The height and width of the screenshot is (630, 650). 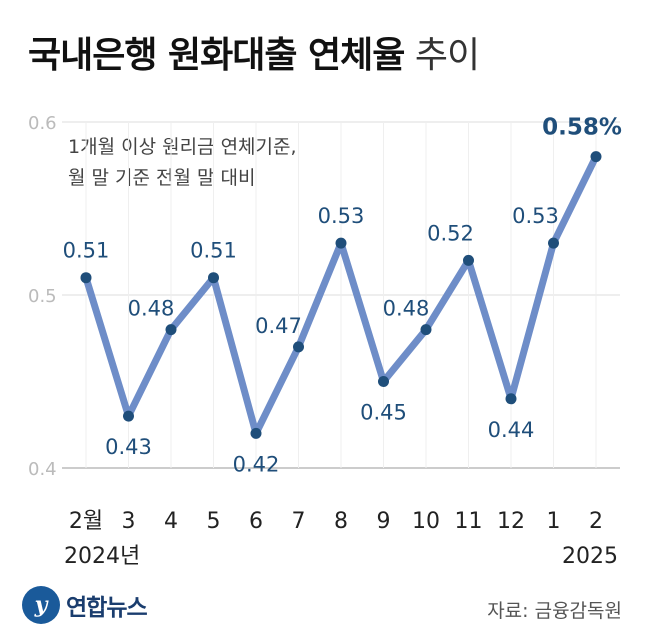 I want to click on data-label: 0.47, so click(x=278, y=326).